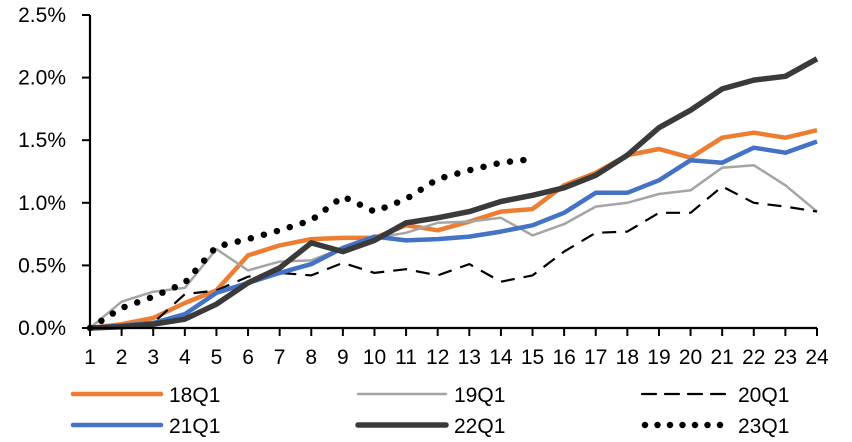 Image resolution: width=852 pixels, height=442 pixels. Describe the element at coordinates (479, 426) in the screenshot. I see `legend-label: 22Q1` at that location.